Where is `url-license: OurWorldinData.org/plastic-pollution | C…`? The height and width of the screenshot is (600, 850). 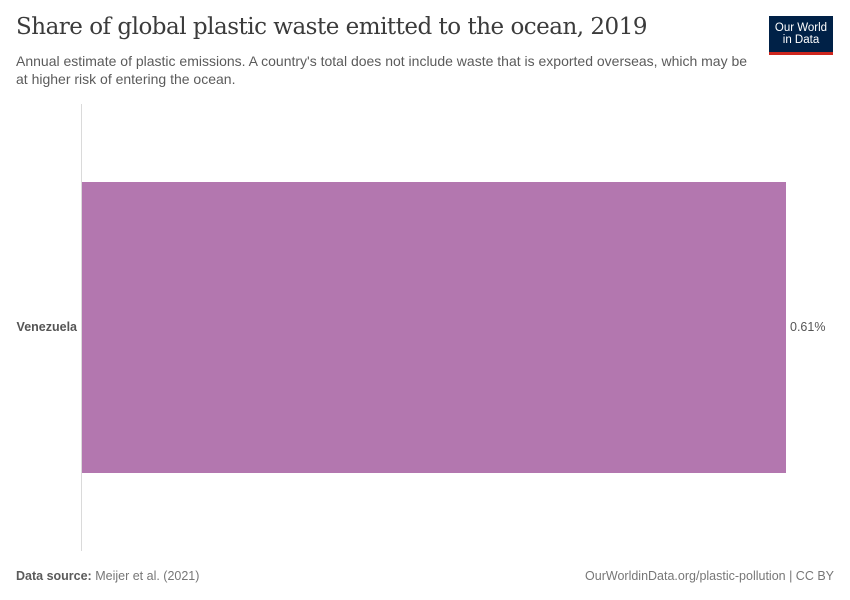 url-license: OurWorldinData.org/plastic-pollution | C… is located at coordinates (709, 576).